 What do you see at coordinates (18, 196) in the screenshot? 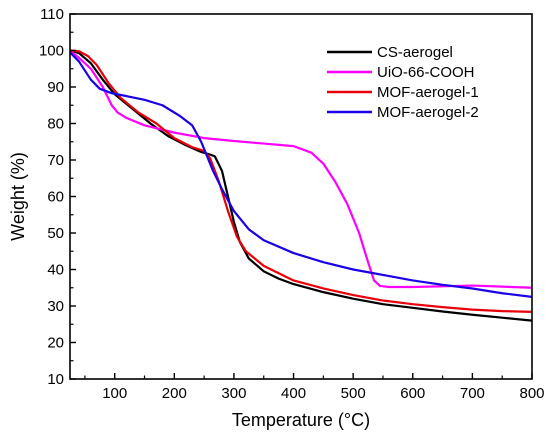
I see `y-axis-title: Weight (%)` at bounding box center [18, 196].